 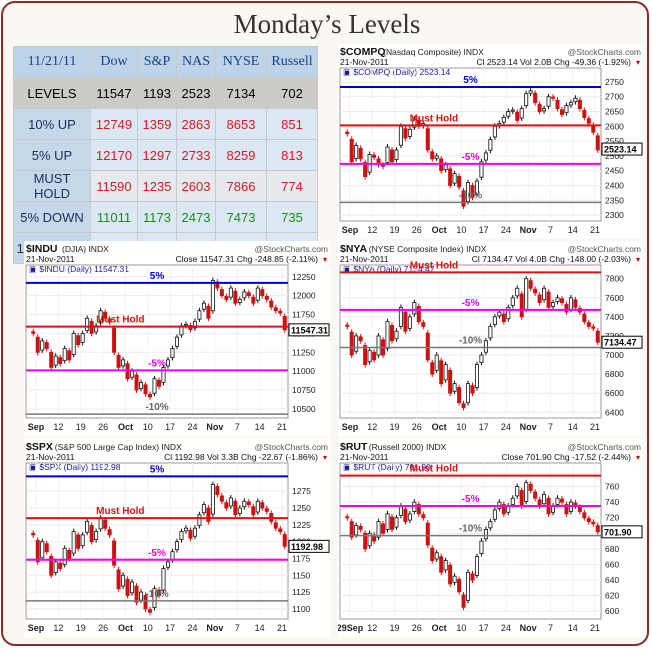 I want to click on chart-menu-arrow: ▾, so click(x=325, y=259).